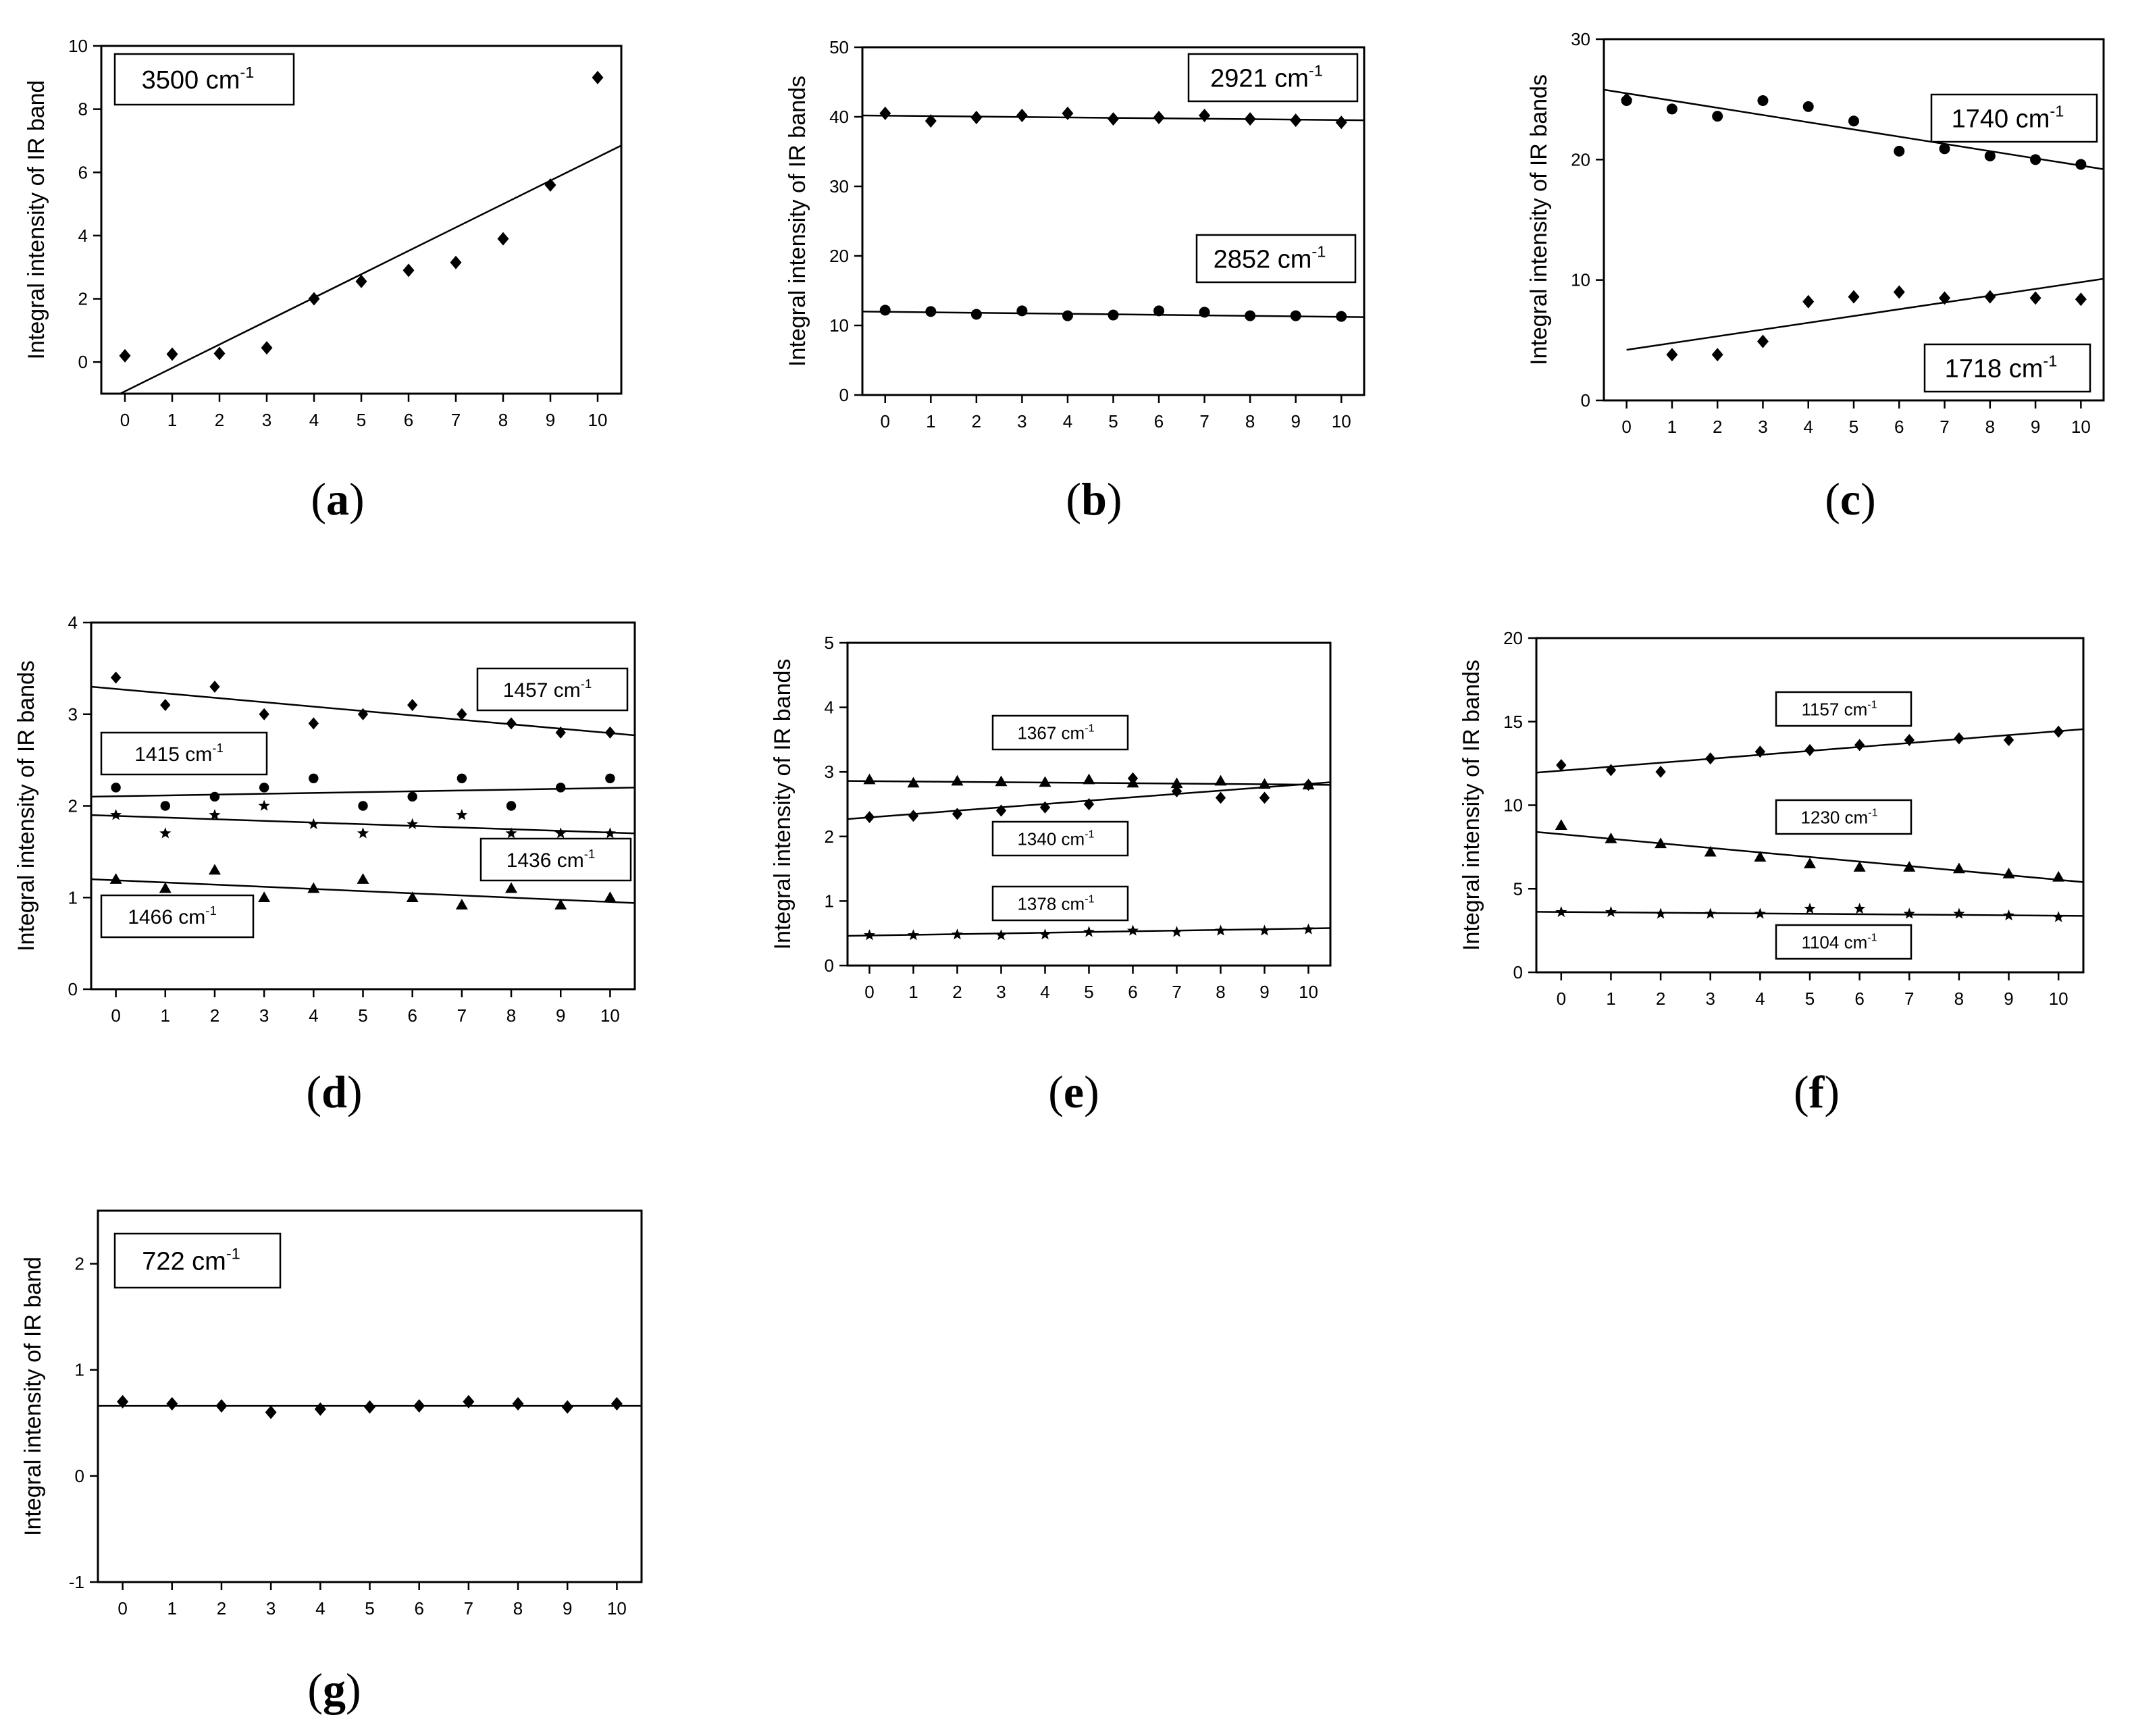 The width and height of the screenshot is (2134, 1736). I want to click on y-tick-label: 0, so click(830, 965).